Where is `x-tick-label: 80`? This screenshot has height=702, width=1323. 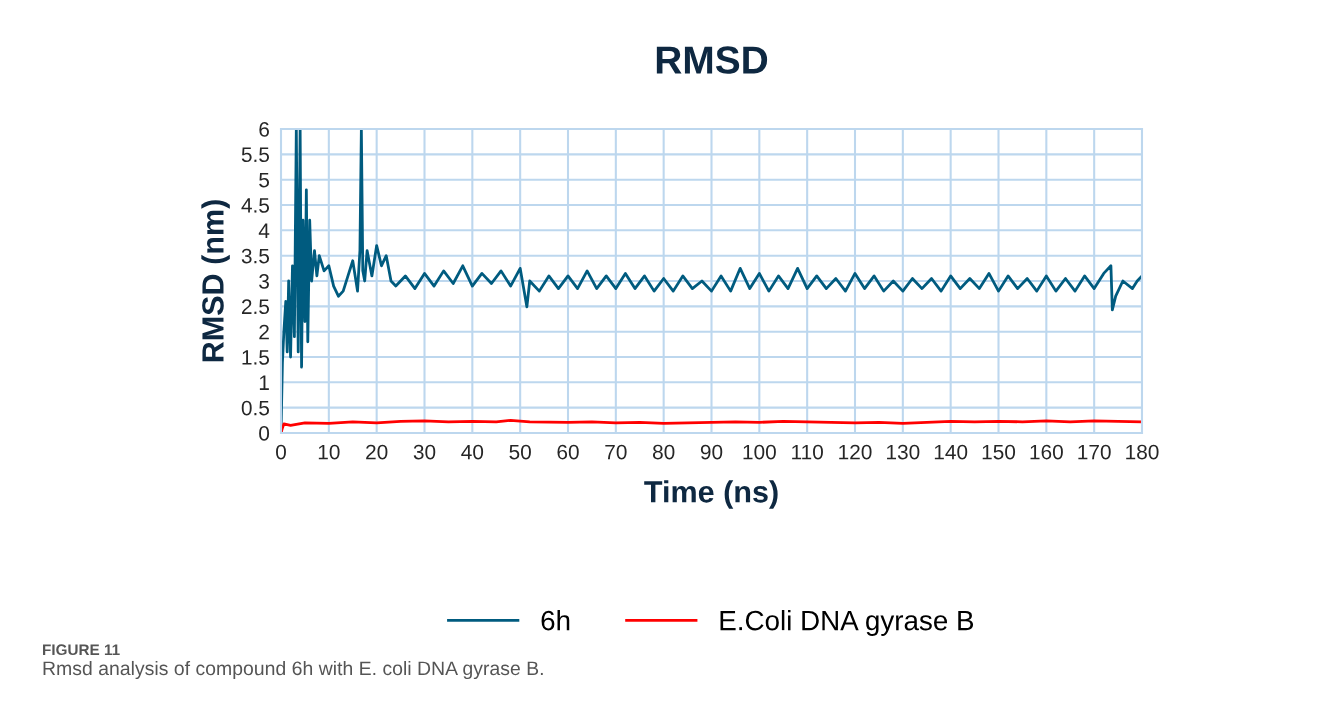 x-tick-label: 80 is located at coordinates (663, 452).